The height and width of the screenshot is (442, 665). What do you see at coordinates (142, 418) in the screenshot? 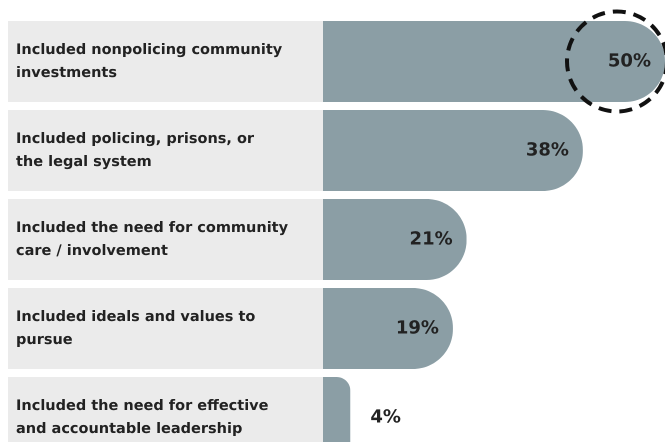
I see `y-tick-label: Included the need for effective and accountable leadership` at bounding box center [142, 418].